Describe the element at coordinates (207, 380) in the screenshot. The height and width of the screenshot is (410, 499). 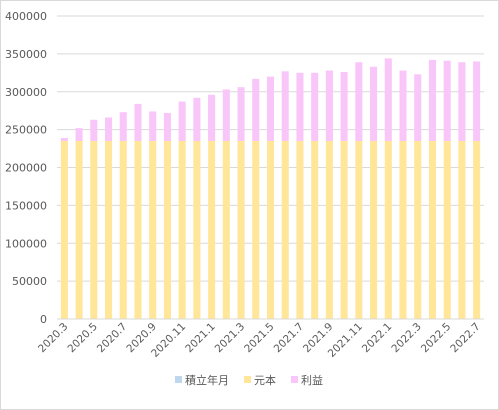
I see `legend-label: 積立年月` at that location.